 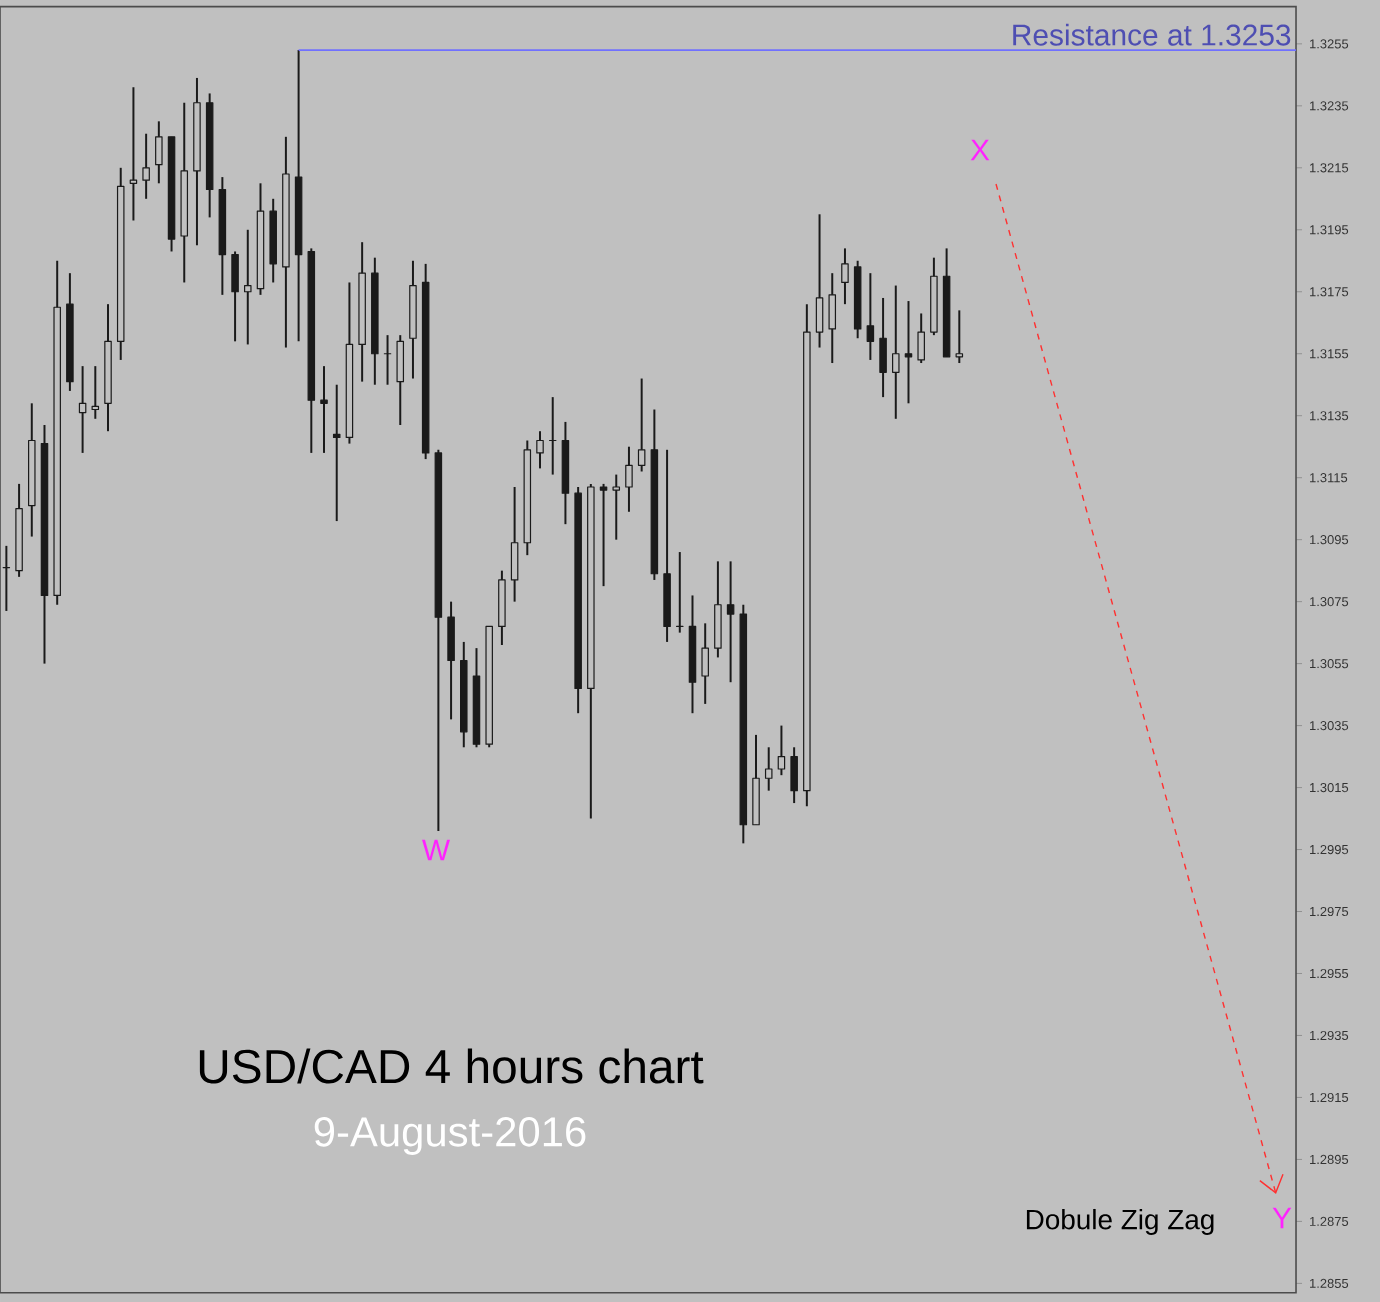 I want to click on ref-line-label: Resistance at 1.3253, so click(x=1152, y=34).